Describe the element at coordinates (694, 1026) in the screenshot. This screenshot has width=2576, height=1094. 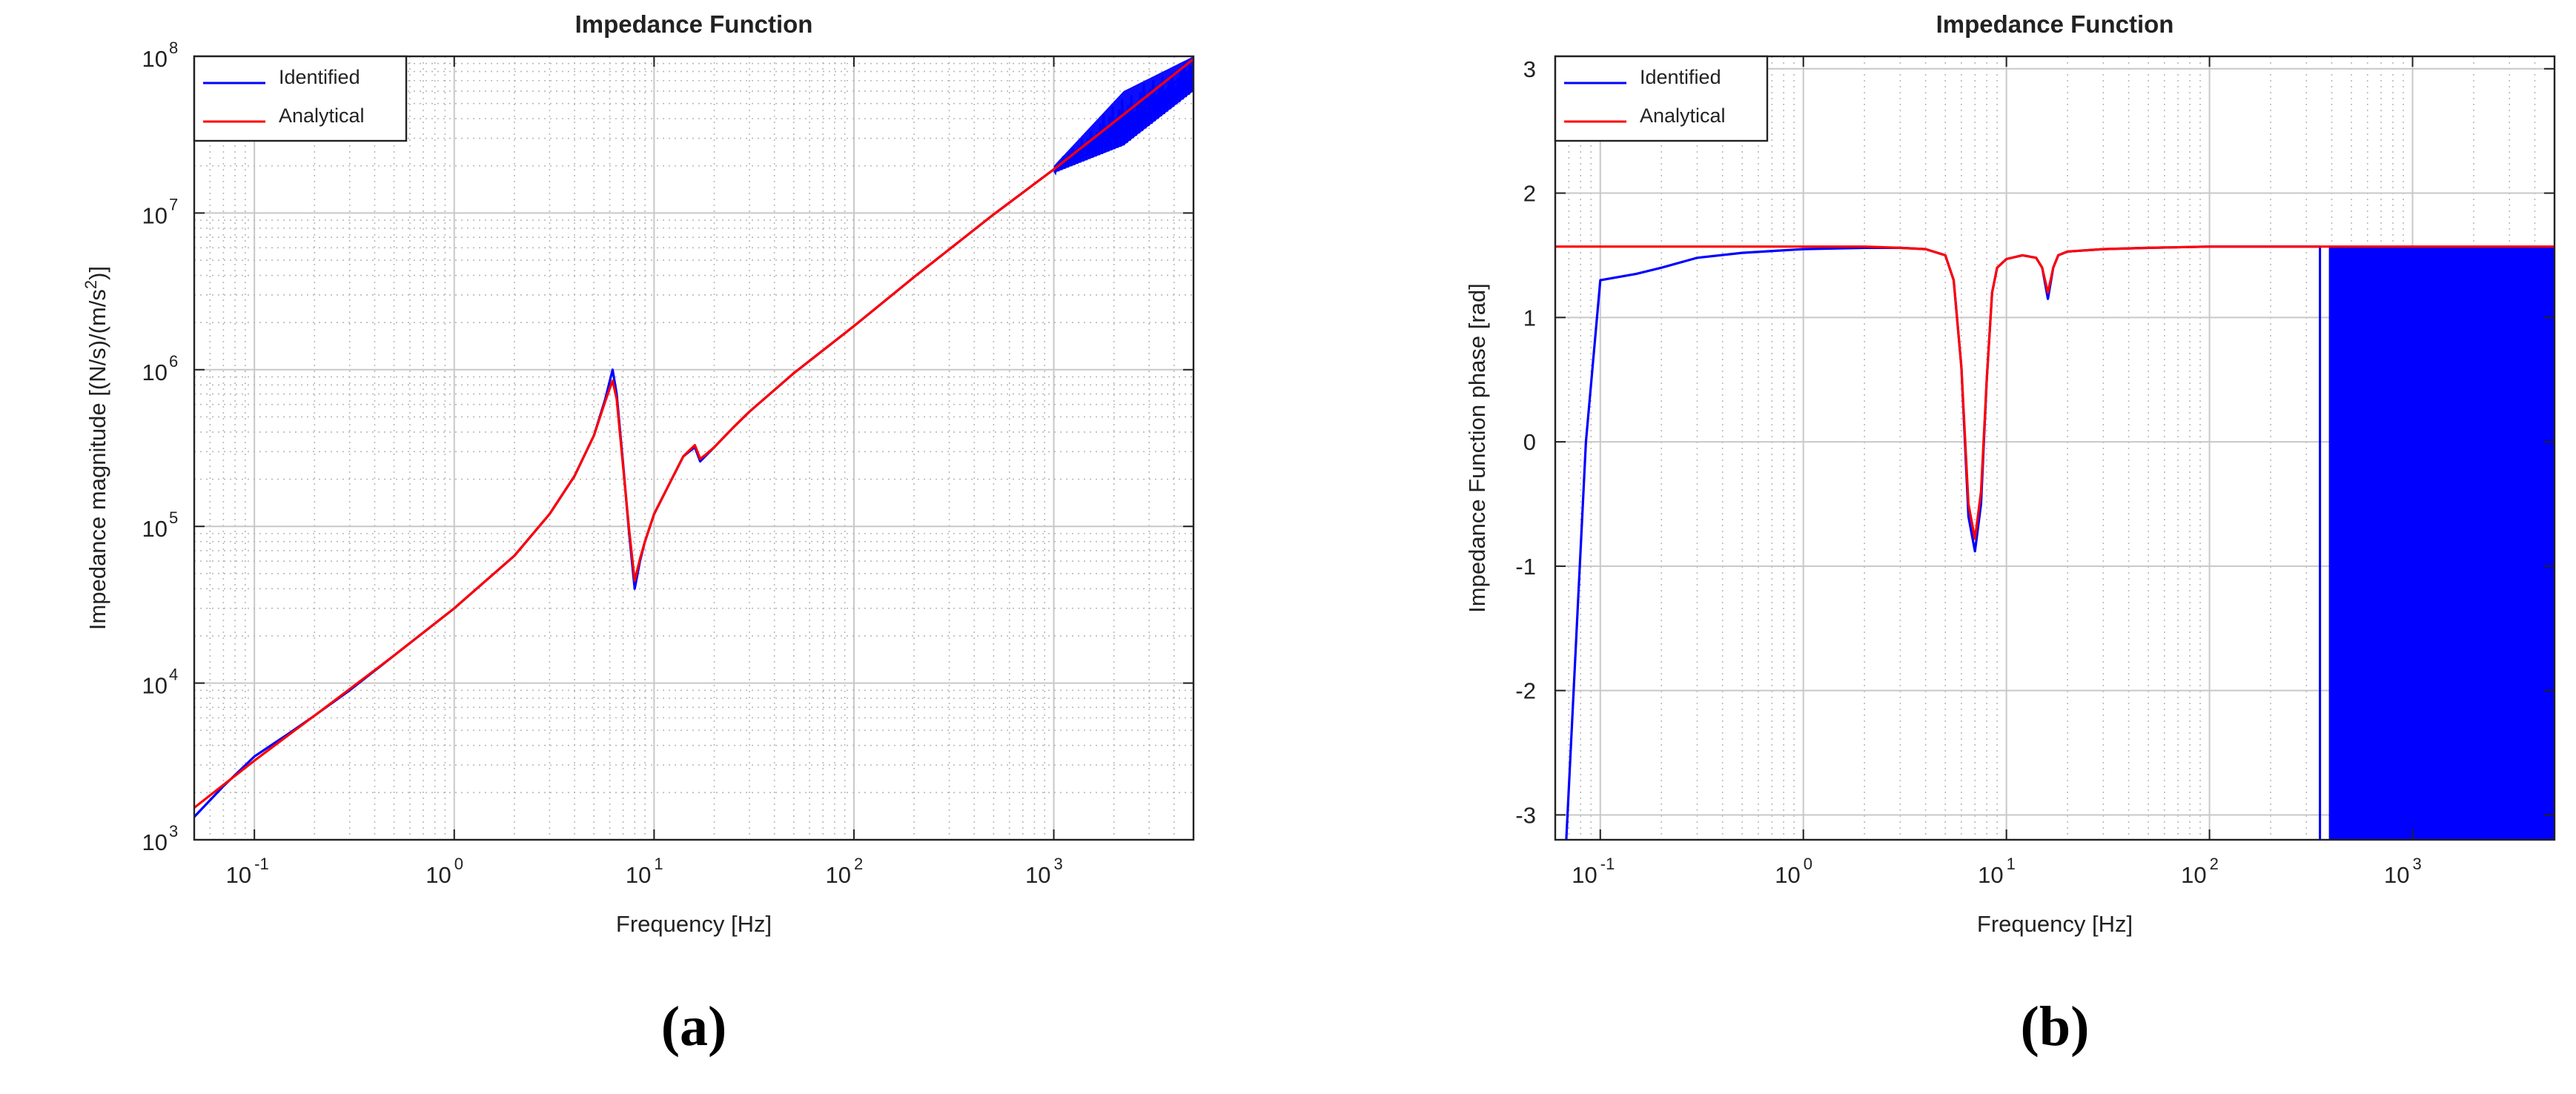
I see `panel-label: (a)` at that location.